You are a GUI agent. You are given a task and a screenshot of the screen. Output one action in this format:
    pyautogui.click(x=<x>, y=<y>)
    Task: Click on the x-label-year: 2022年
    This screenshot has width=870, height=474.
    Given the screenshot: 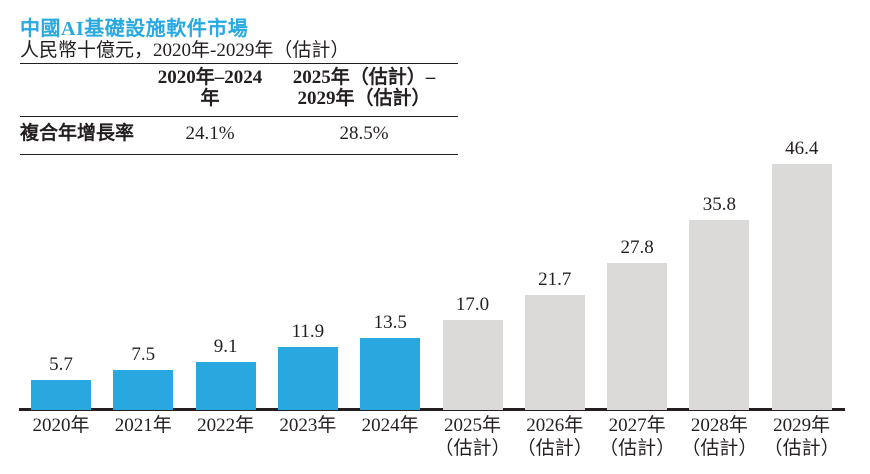 What is the action you would take?
    pyautogui.click(x=226, y=425)
    